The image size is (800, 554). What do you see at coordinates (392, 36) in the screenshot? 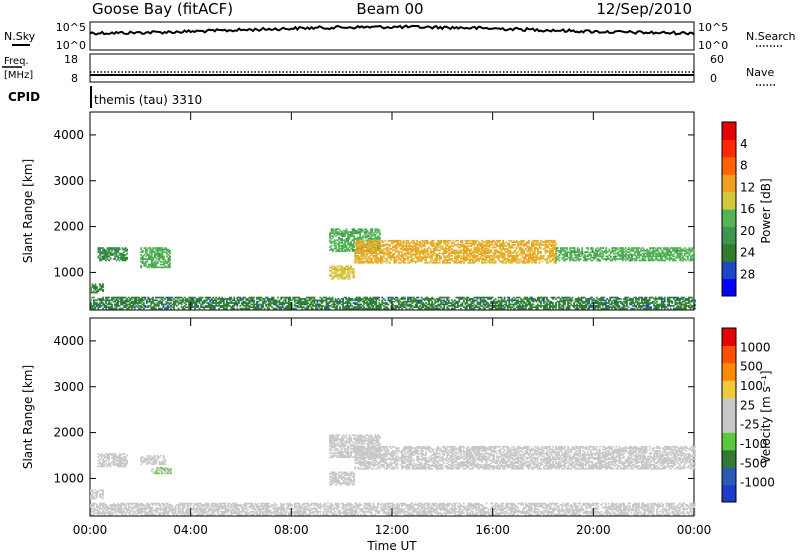
I see `noise-panel-frame` at bounding box center [392, 36].